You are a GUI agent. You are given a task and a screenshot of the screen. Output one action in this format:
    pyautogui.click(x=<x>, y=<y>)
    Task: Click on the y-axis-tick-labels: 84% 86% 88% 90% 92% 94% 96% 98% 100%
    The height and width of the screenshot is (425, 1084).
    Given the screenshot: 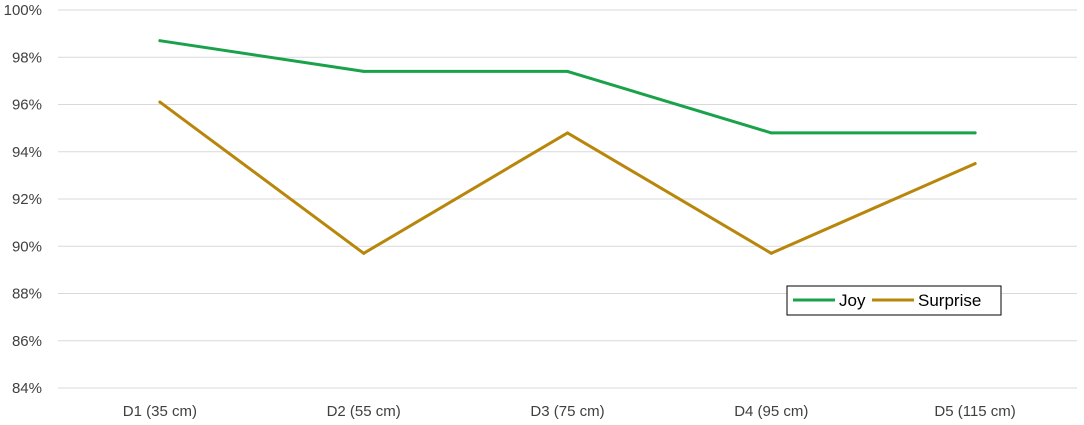 What is the action you would take?
    pyautogui.click(x=23, y=199)
    